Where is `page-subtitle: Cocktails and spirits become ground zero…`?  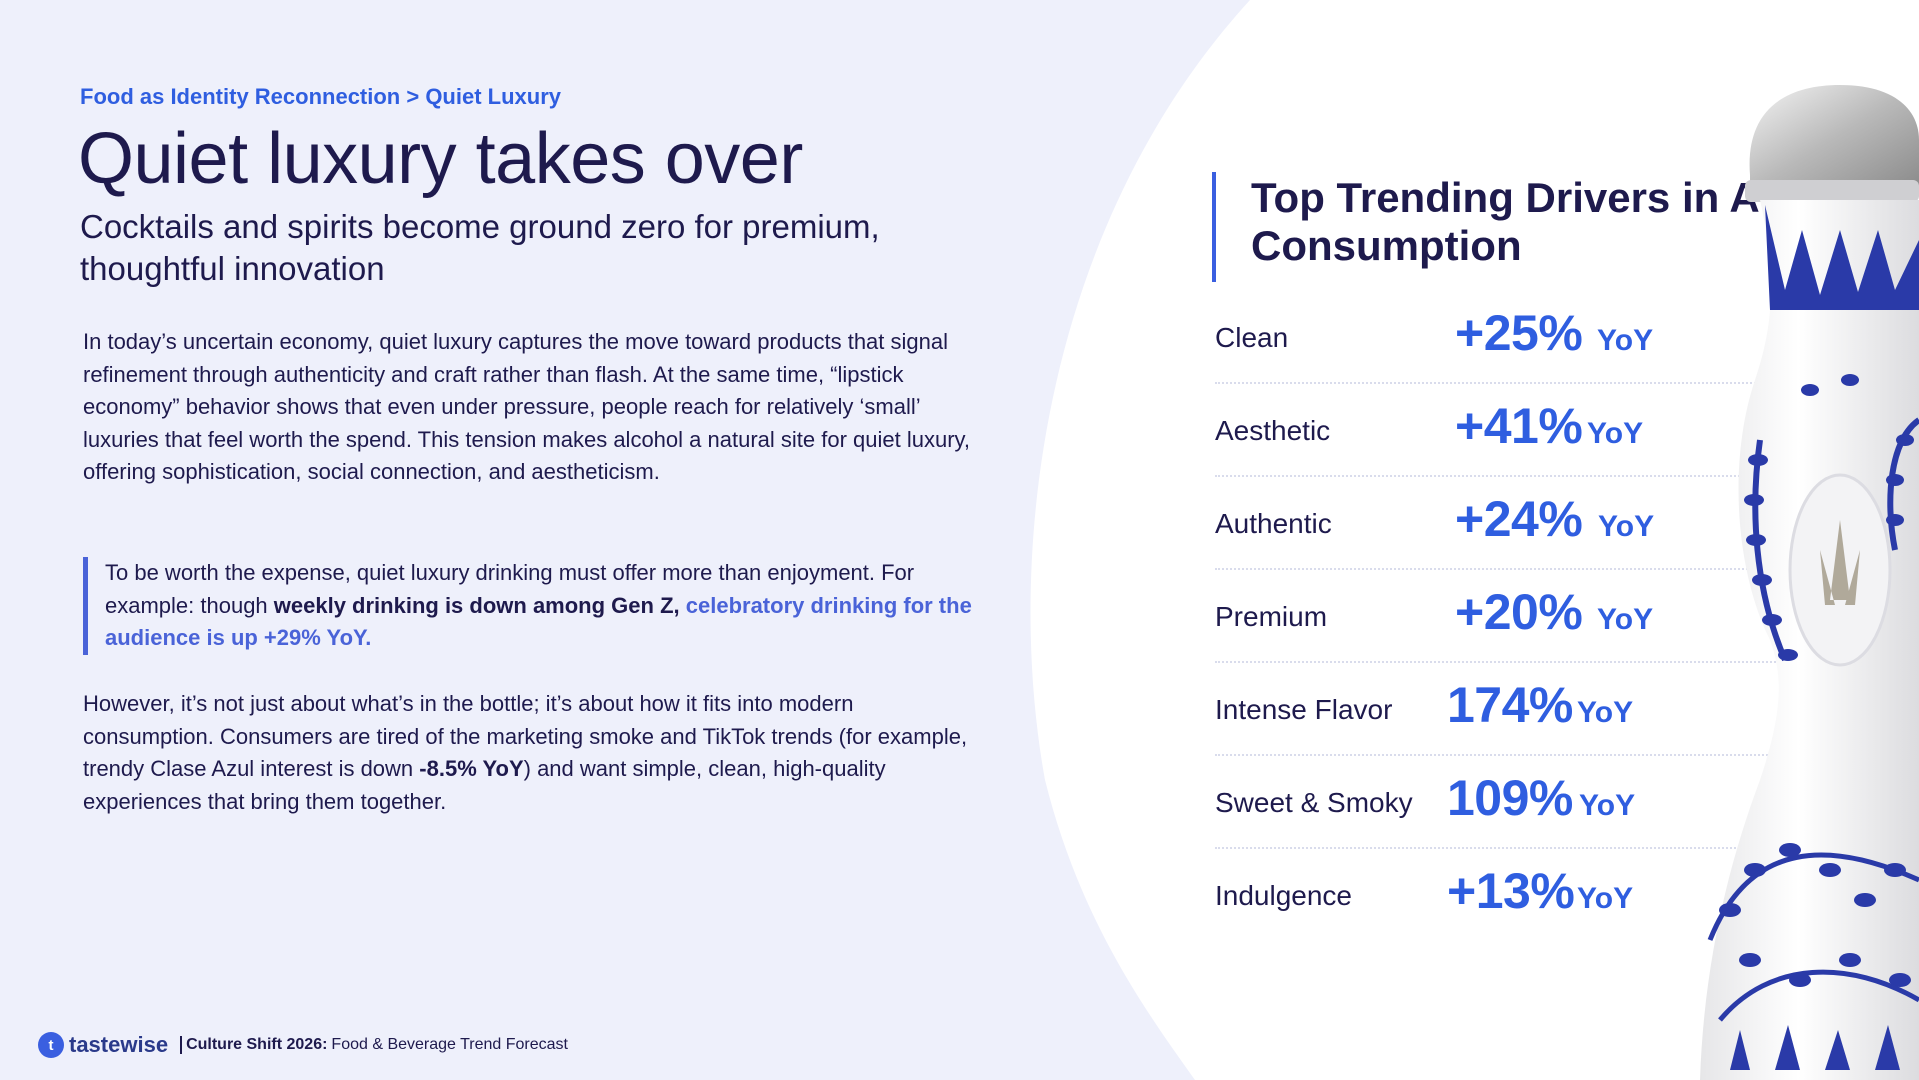
page-subtitle: Cocktails and spirits become ground zero… is located at coordinates (480, 247).